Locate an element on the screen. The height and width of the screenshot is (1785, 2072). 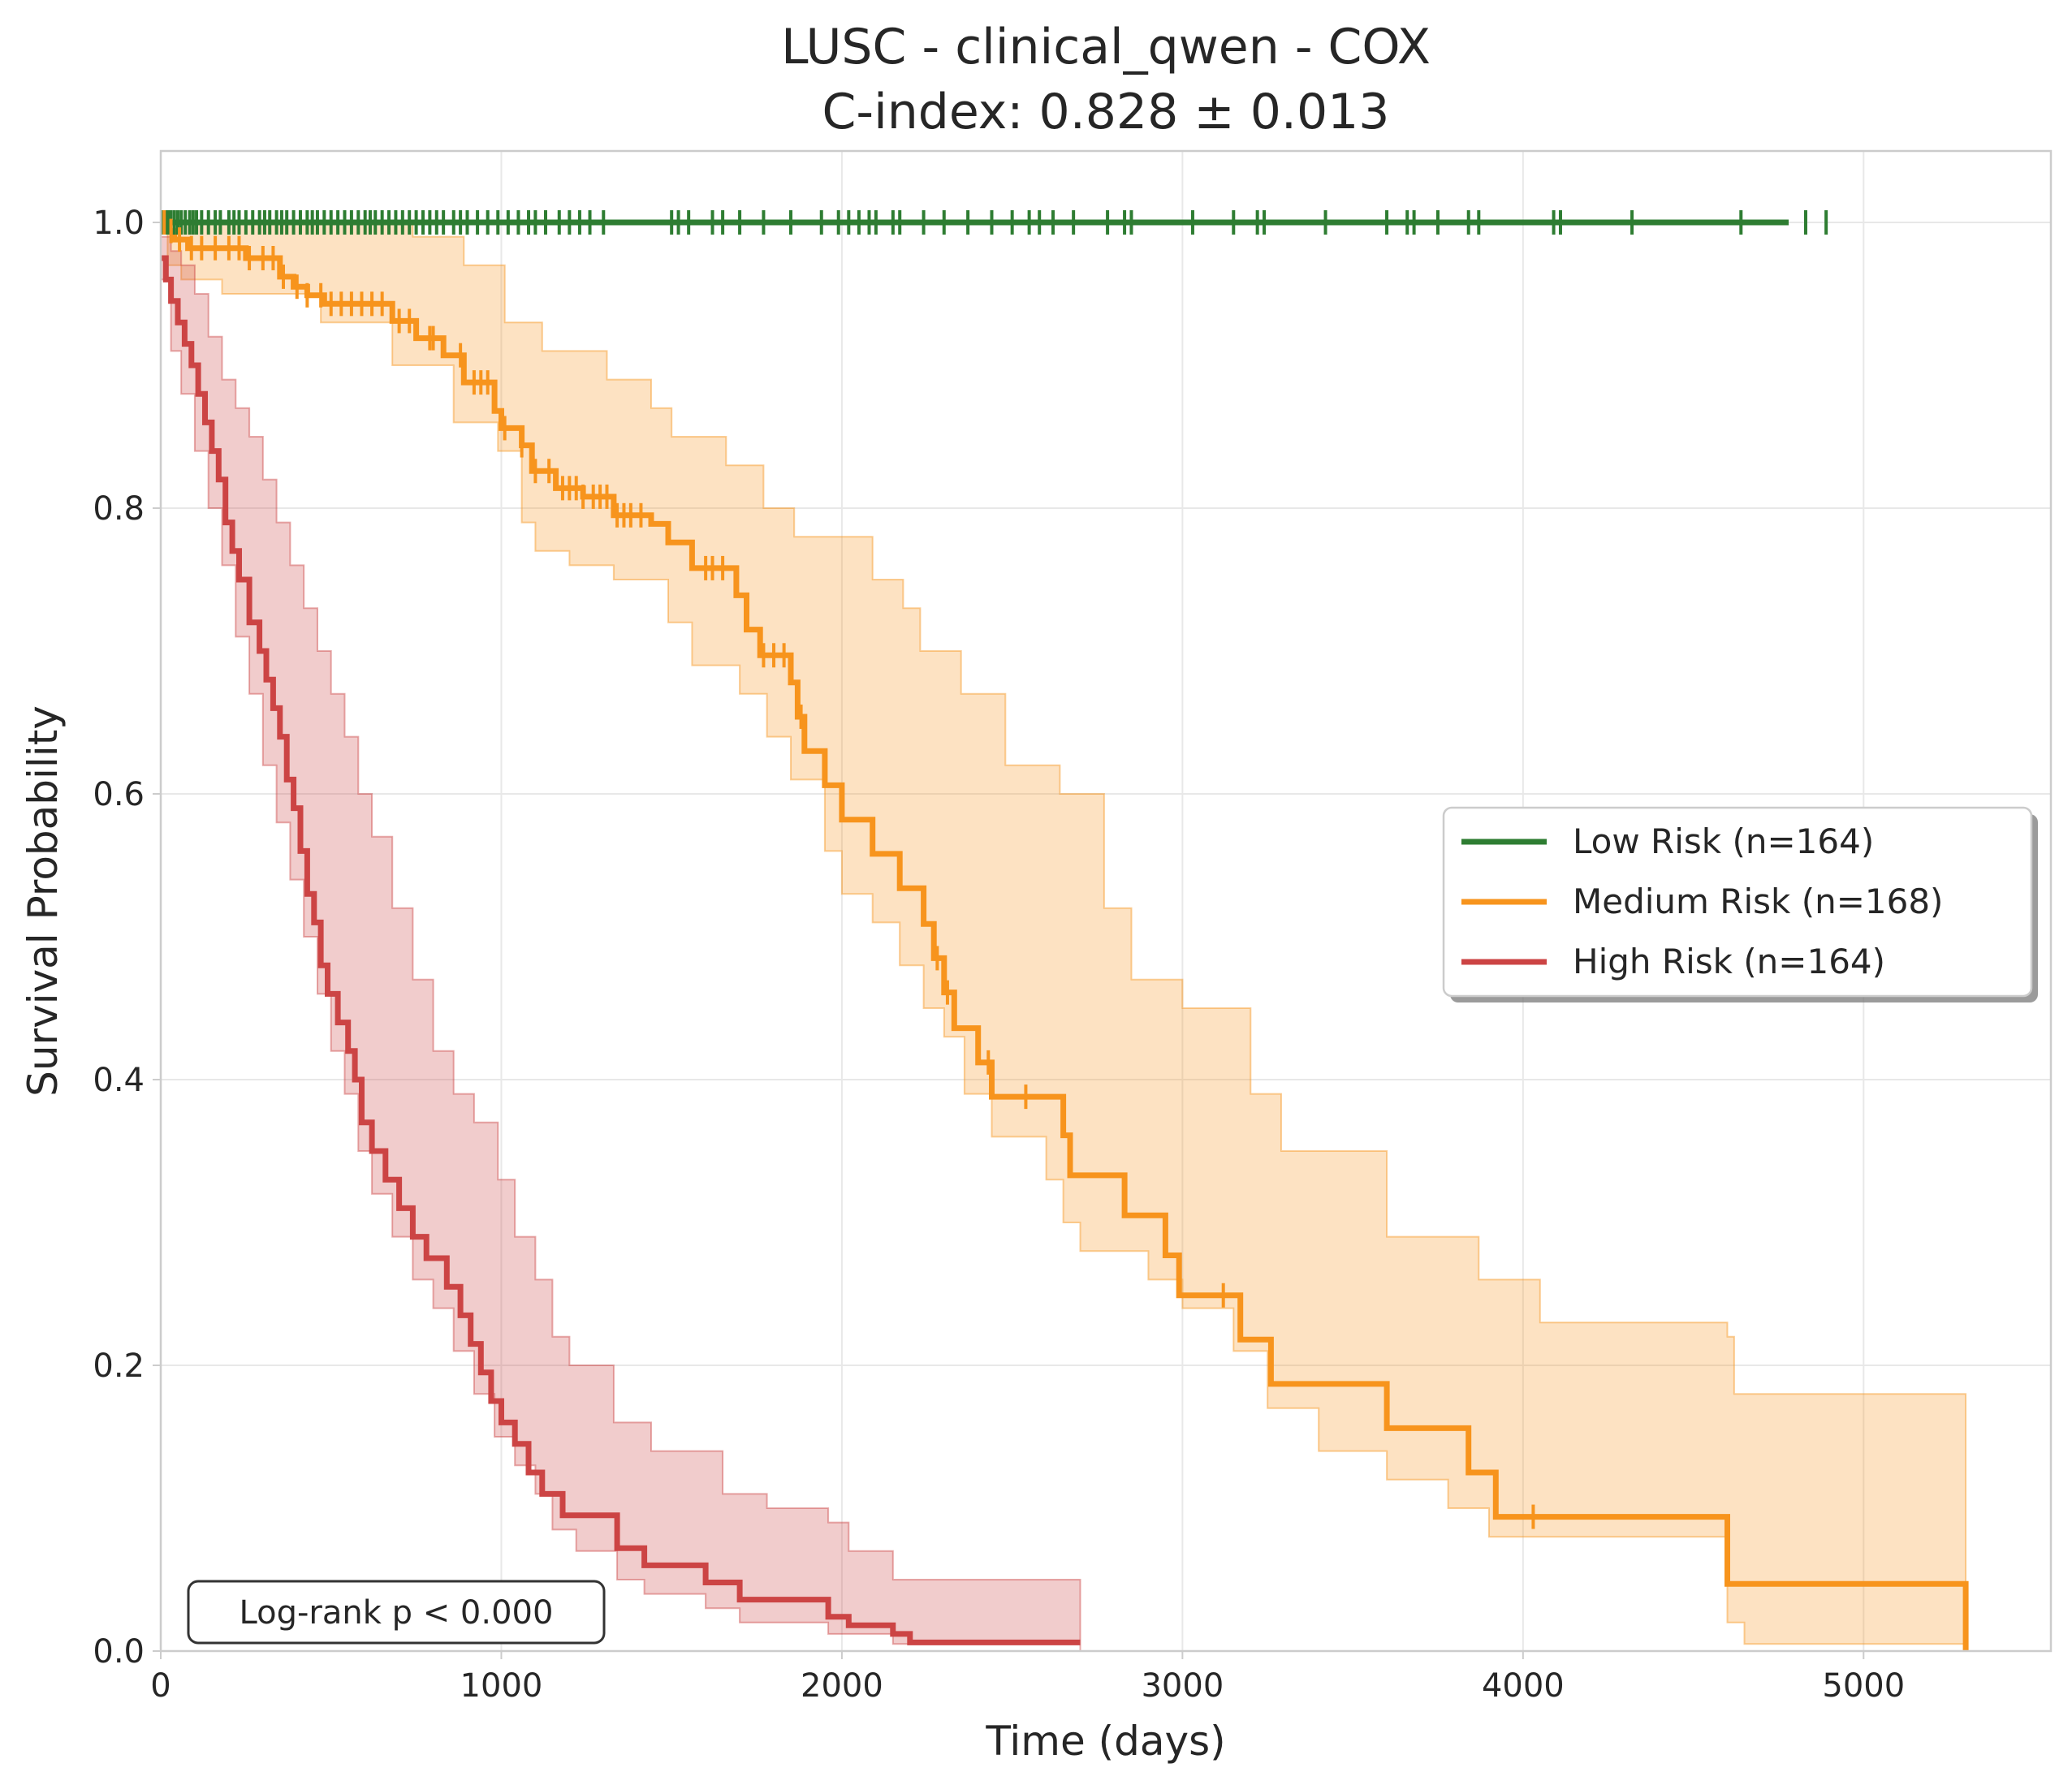
x-axis-ticks: 0 1000 2000 3000 4000 5000 is located at coordinates (1027, 1678).